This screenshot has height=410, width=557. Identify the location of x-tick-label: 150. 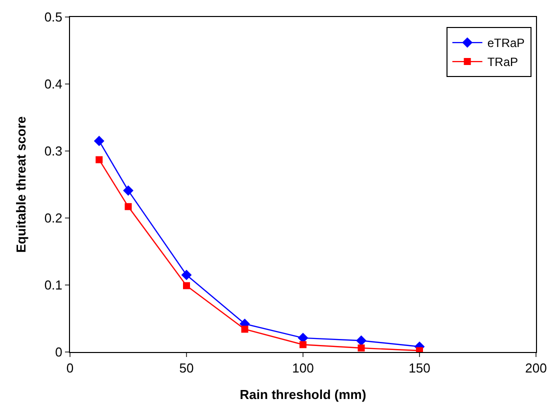
(419, 368).